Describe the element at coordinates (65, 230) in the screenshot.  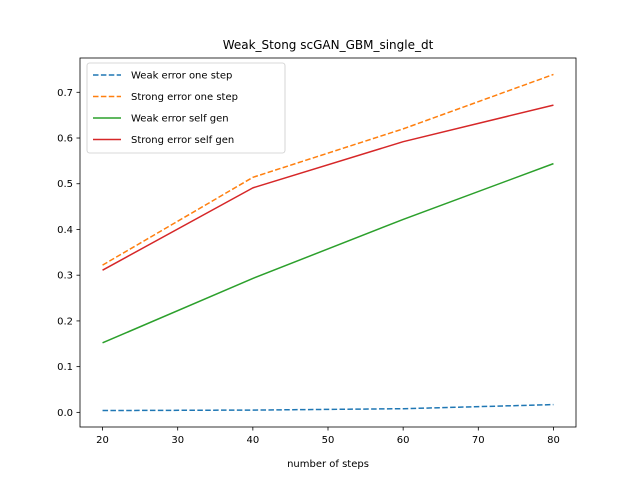
I see `y-tick-label: 0.4` at that location.